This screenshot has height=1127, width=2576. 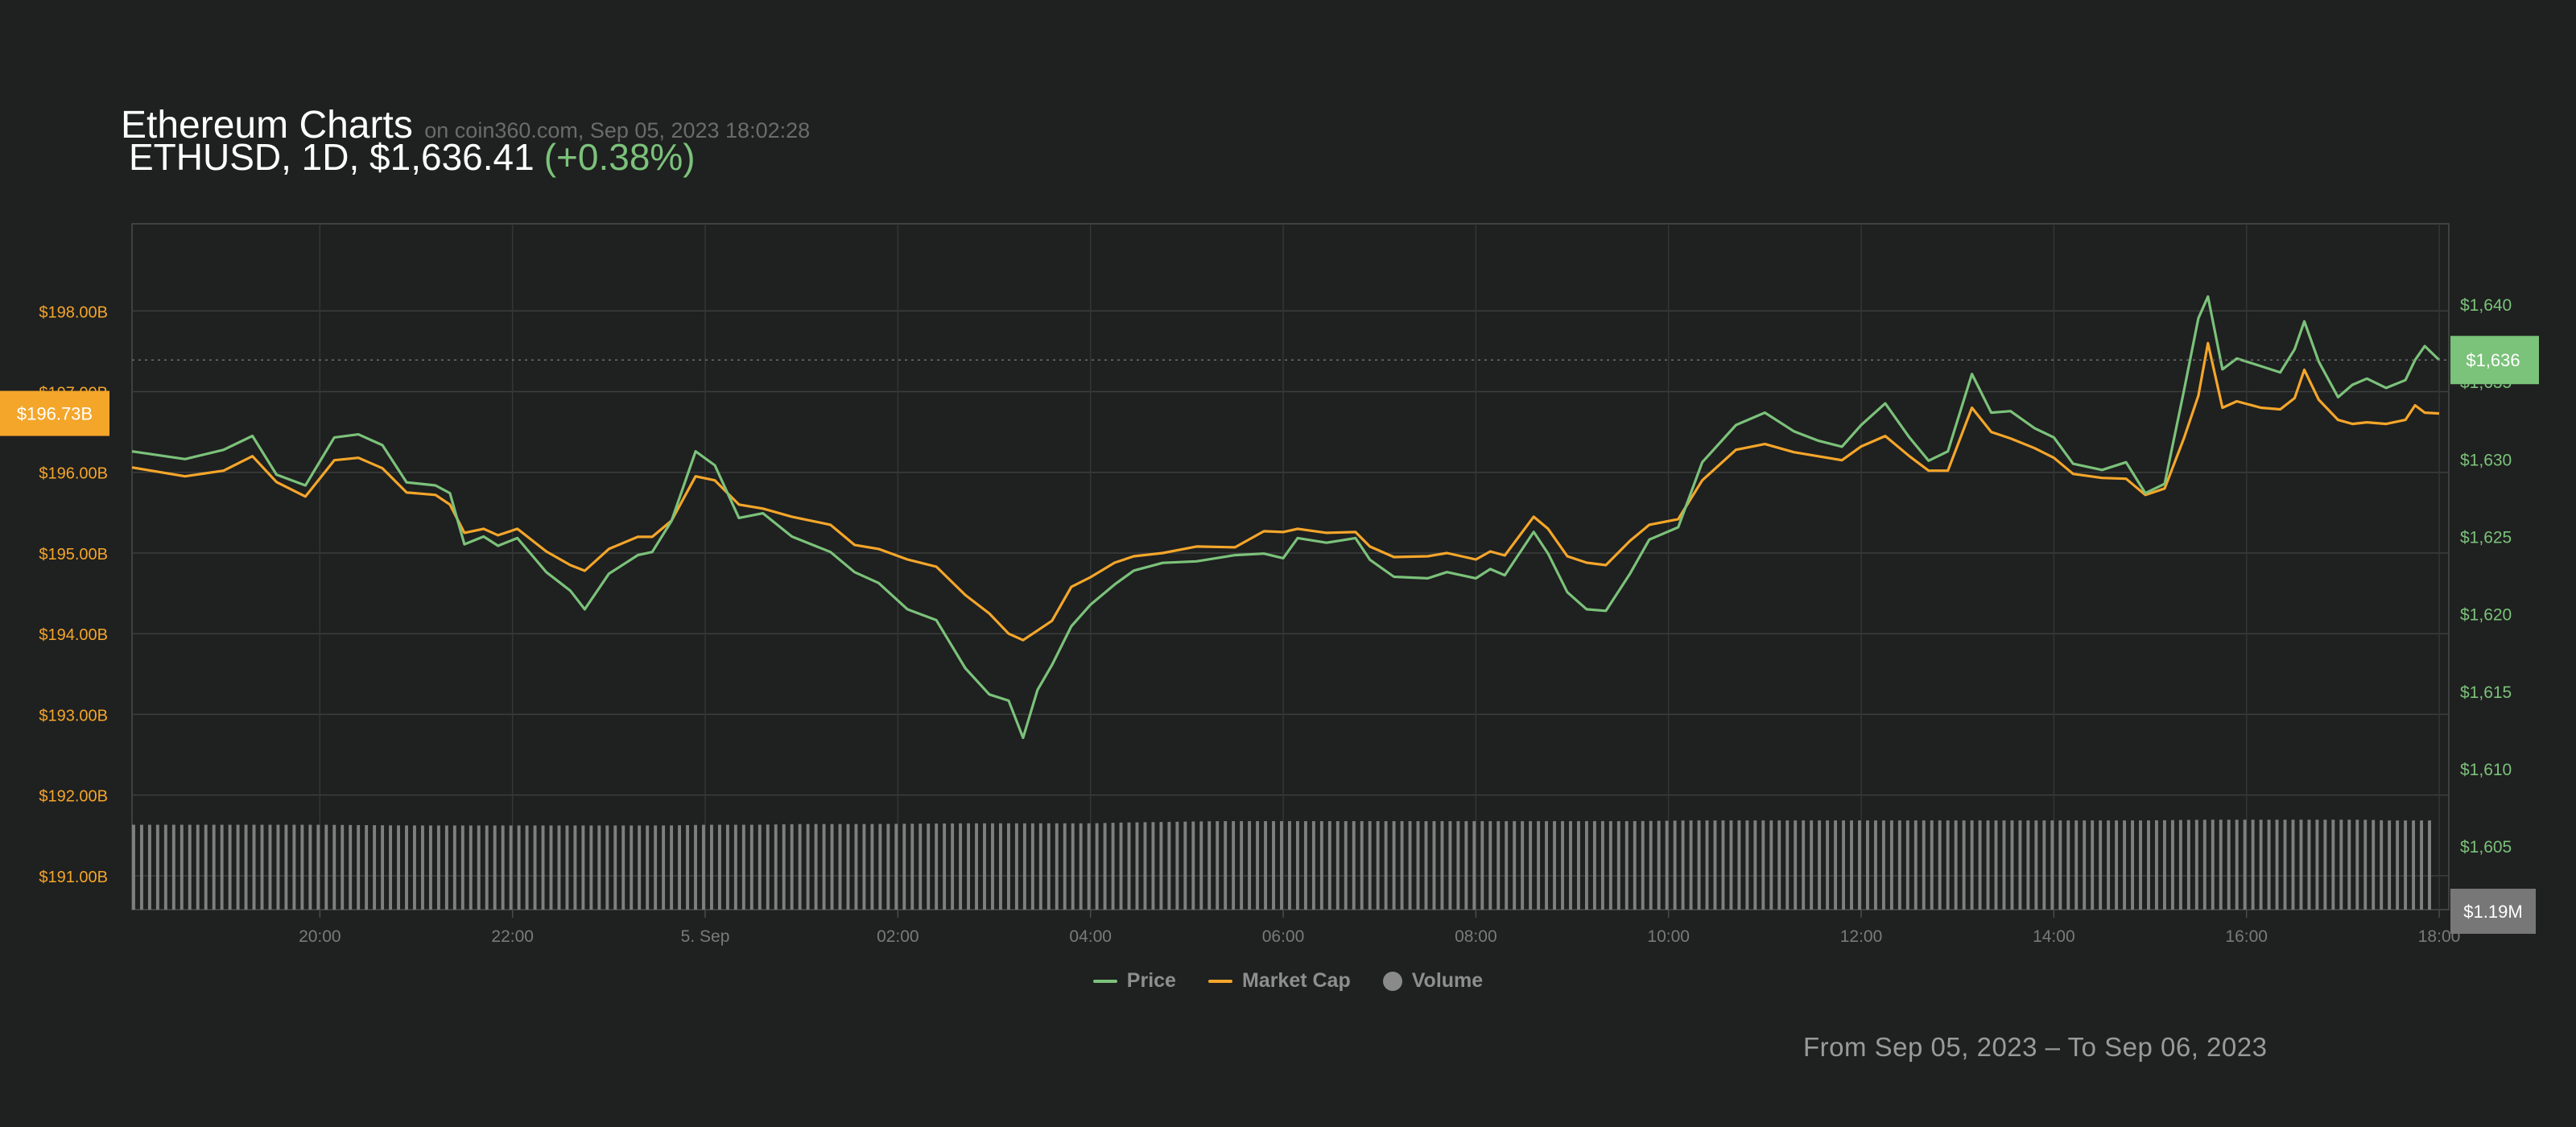 What do you see at coordinates (1279, 981) in the screenshot?
I see `legend-item-market-cap: Market Cap` at bounding box center [1279, 981].